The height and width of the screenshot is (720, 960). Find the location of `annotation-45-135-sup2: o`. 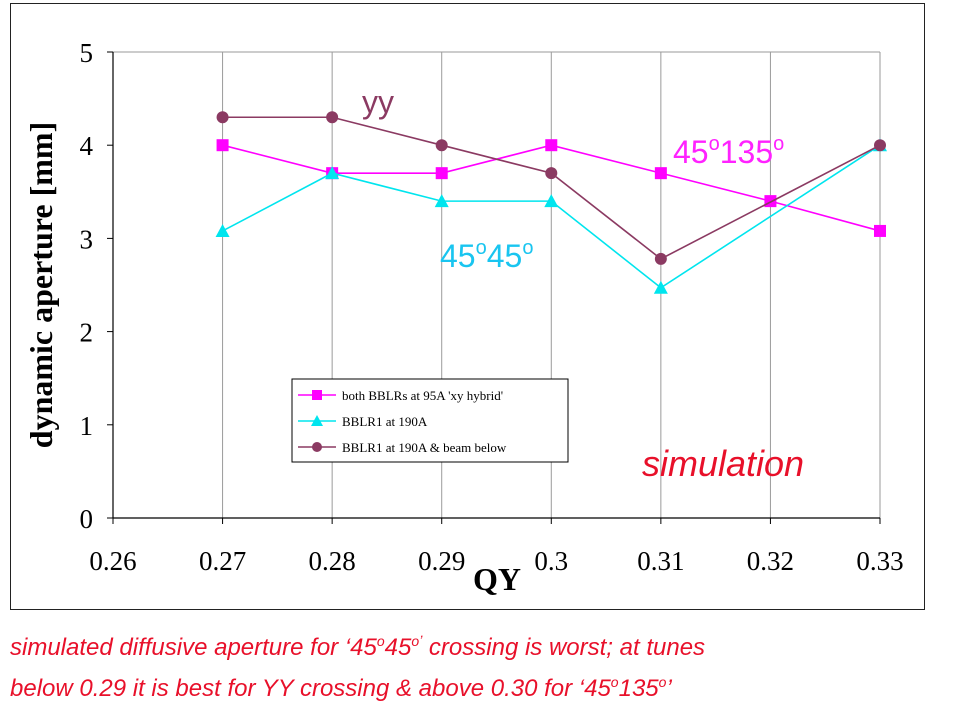

annotation-45-135-sup2: o is located at coordinates (778, 144).